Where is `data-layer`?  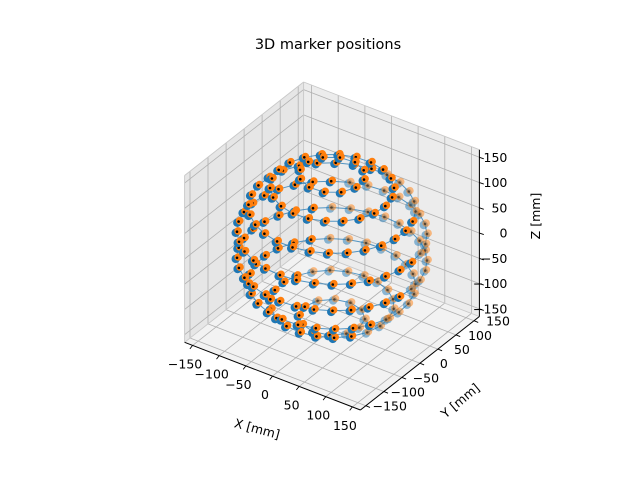 data-layer is located at coordinates (331, 246).